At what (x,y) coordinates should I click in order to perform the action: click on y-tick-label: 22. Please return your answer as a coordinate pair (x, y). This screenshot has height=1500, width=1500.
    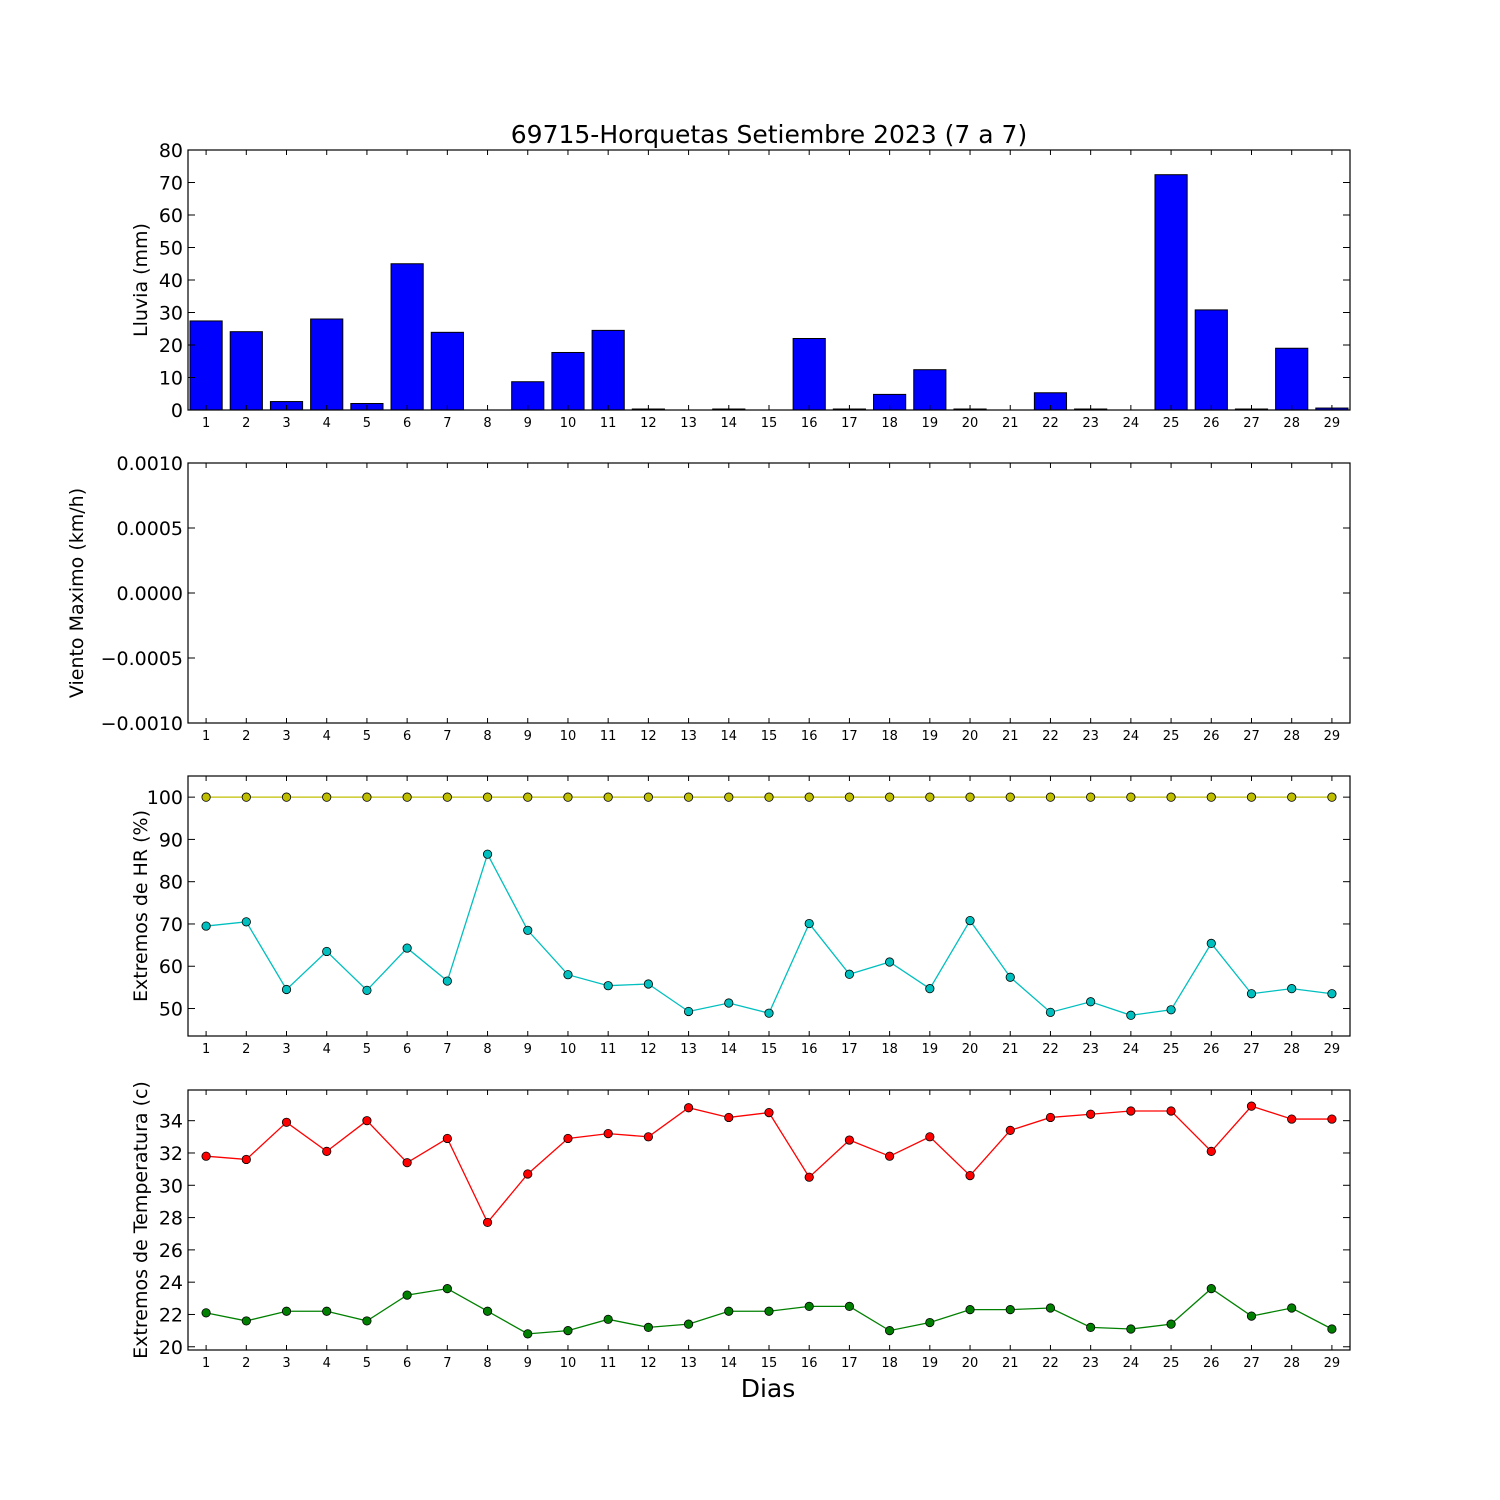
    Looking at the image, I should click on (171, 1315).